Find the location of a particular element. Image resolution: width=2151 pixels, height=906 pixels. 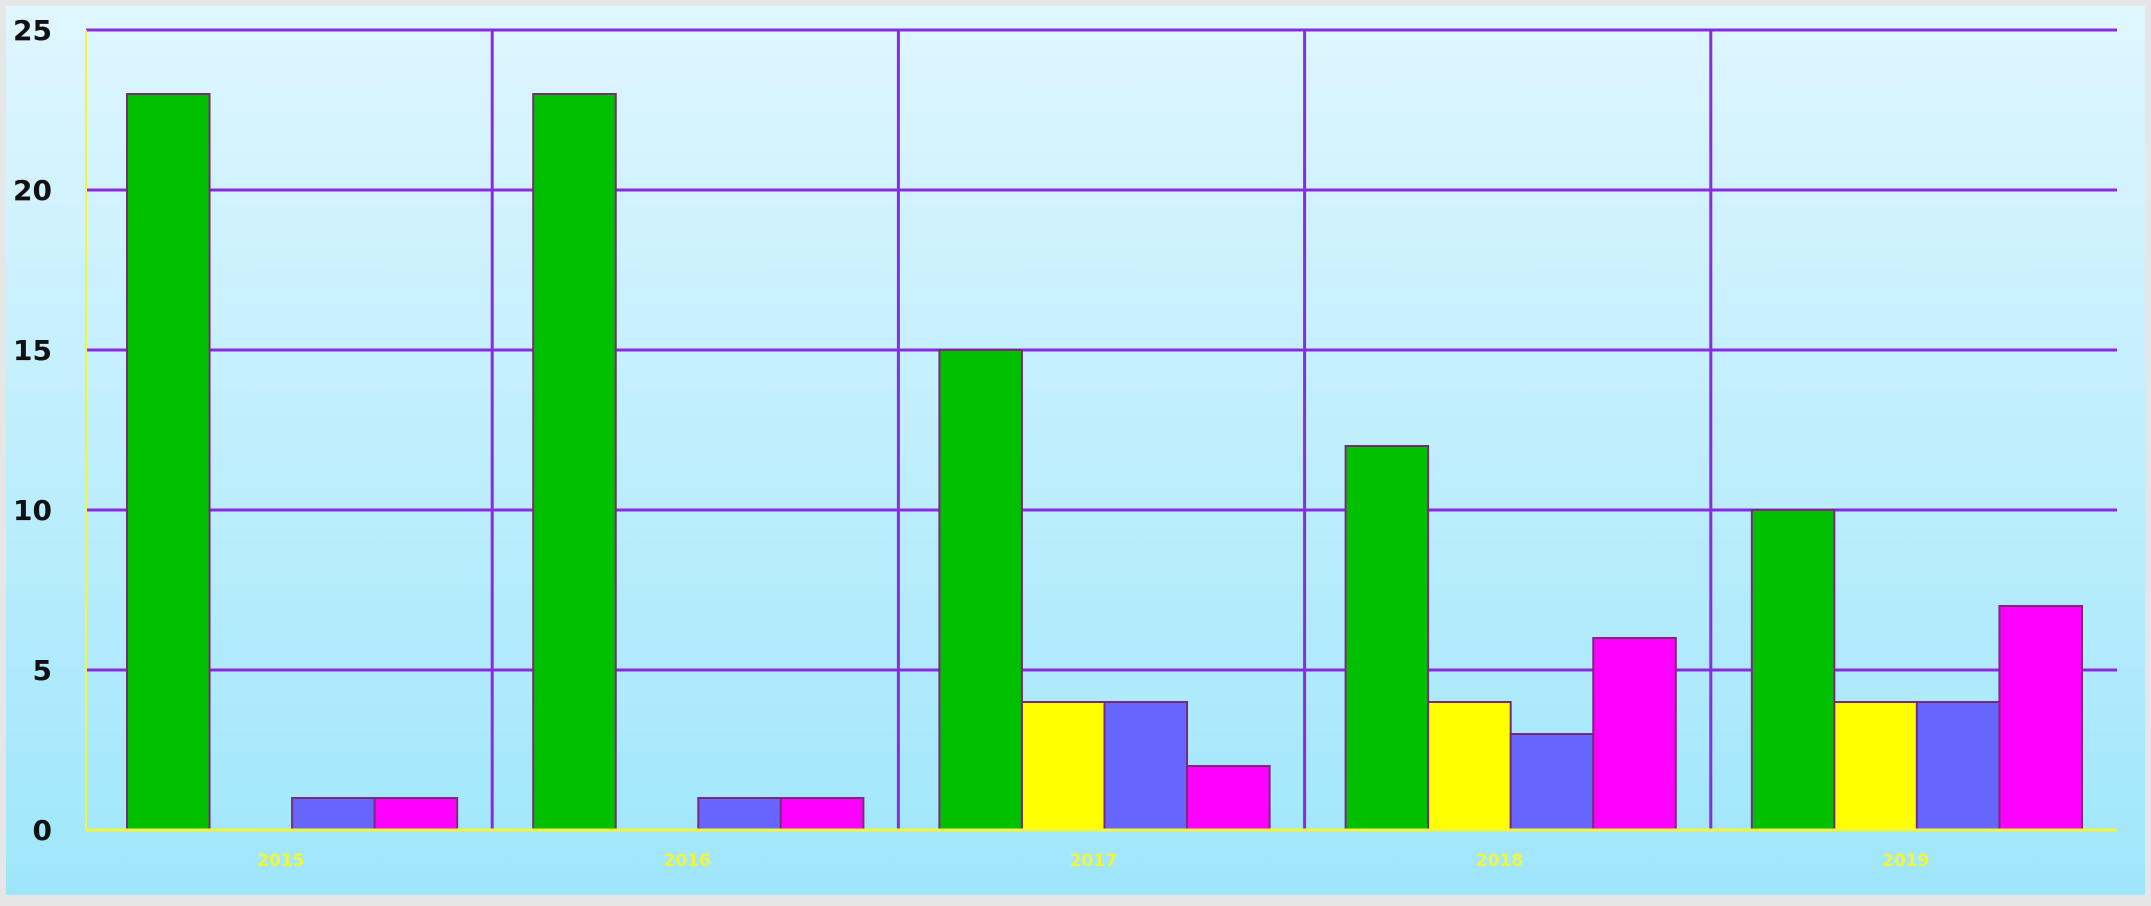

y-tick-label: 20 is located at coordinates (32, 190).